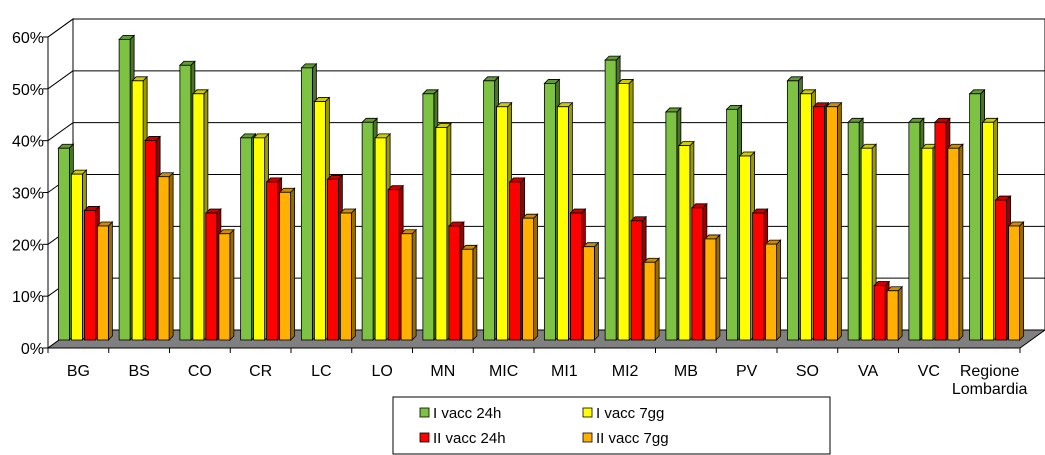  I want to click on x-tick-label: LO, so click(381, 371).